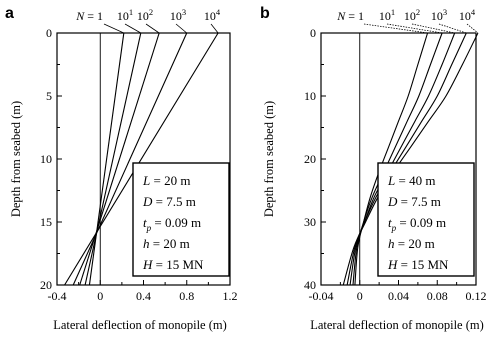  Describe the element at coordinates (415, 243) in the screenshot. I see `param-value: = 20 m` at that location.